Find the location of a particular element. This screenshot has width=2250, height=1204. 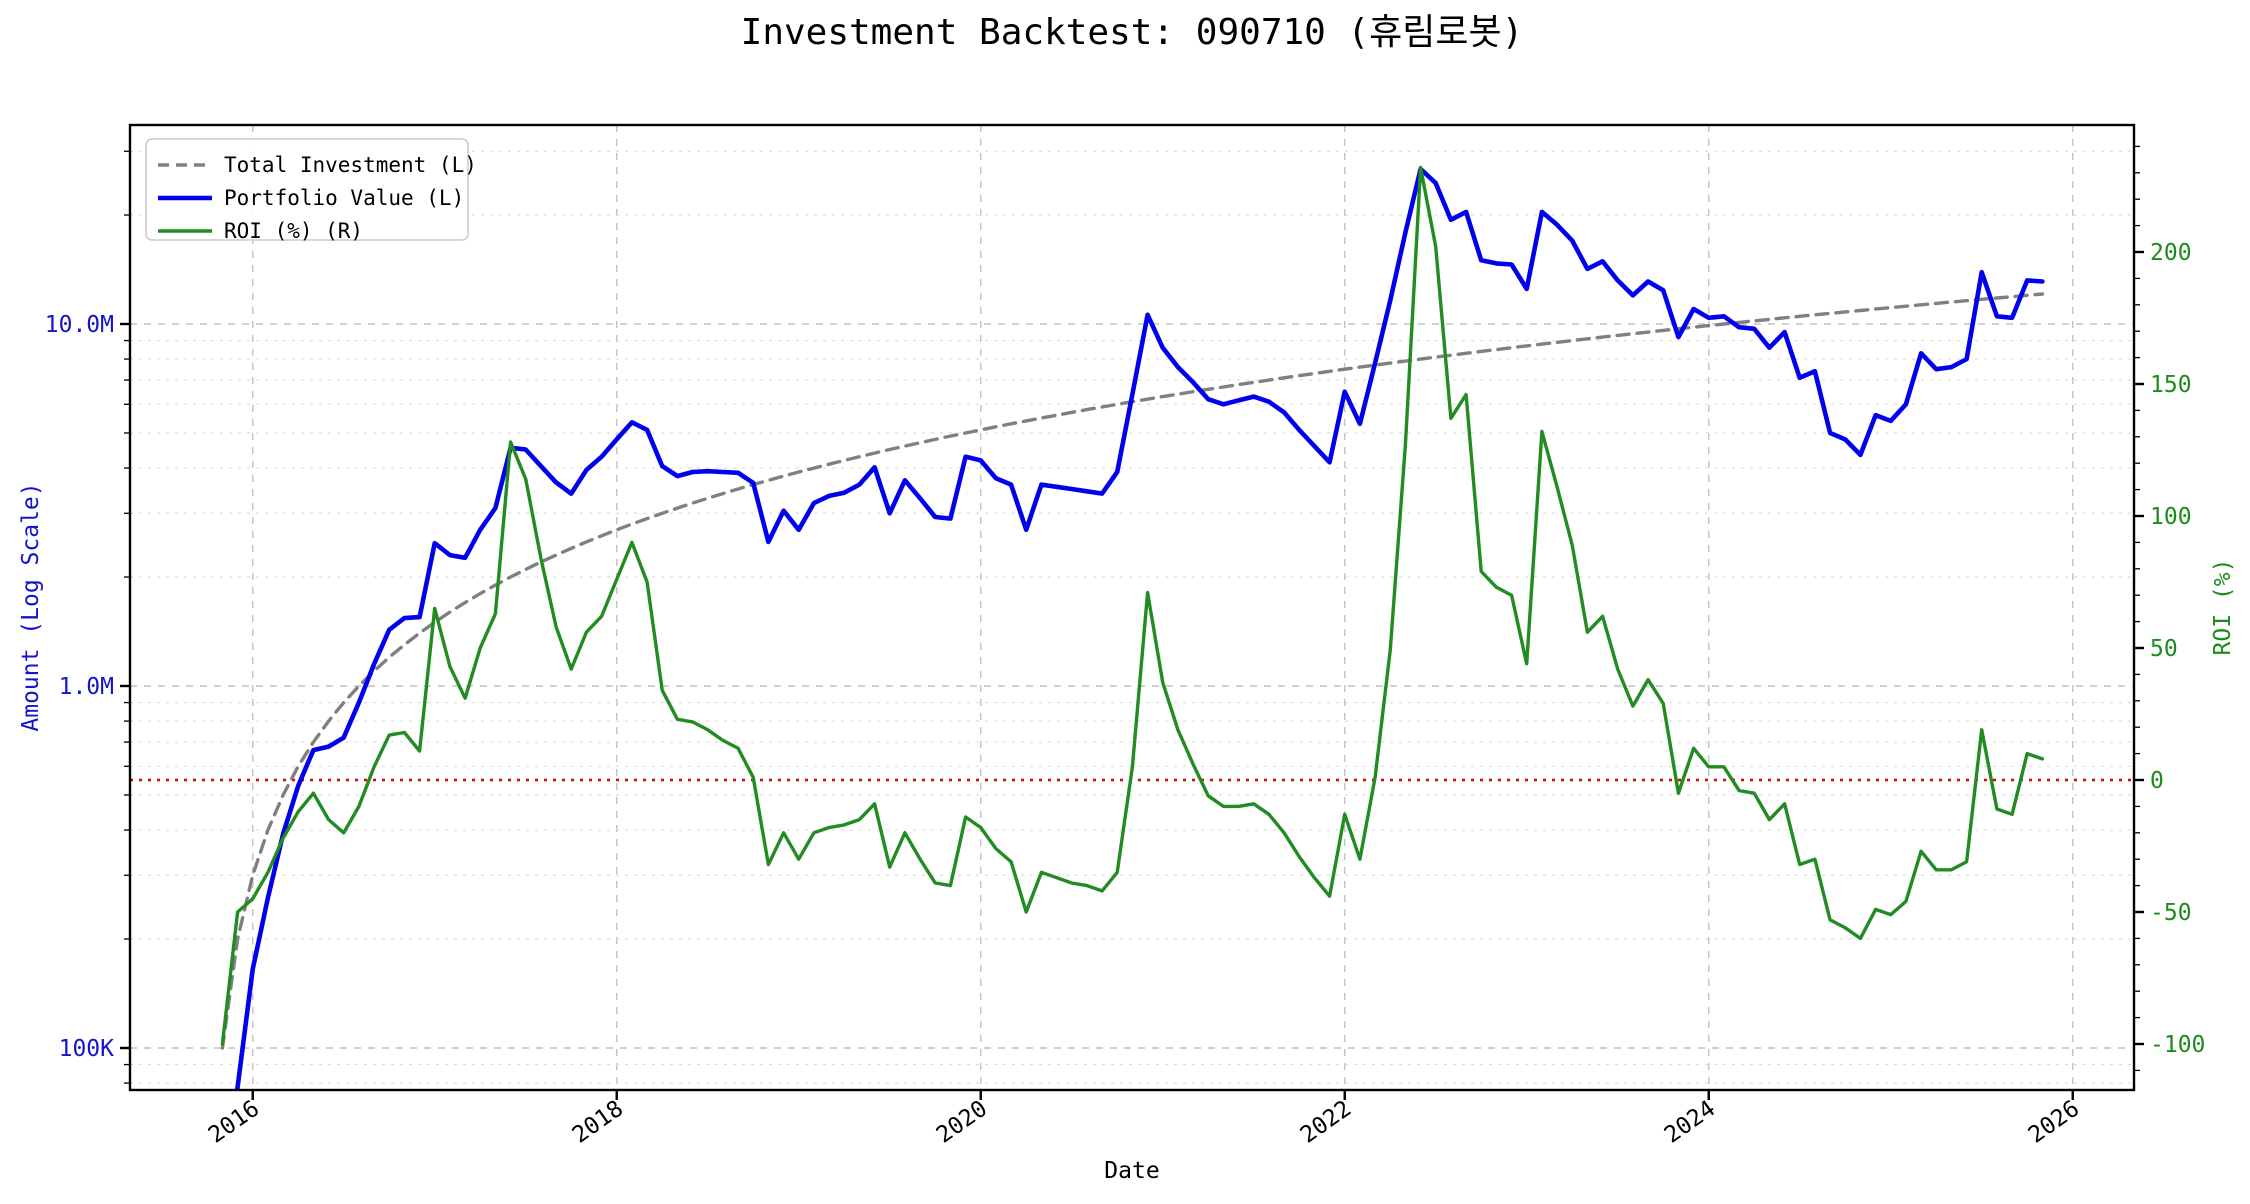

legend-box is located at coordinates (307, 189).